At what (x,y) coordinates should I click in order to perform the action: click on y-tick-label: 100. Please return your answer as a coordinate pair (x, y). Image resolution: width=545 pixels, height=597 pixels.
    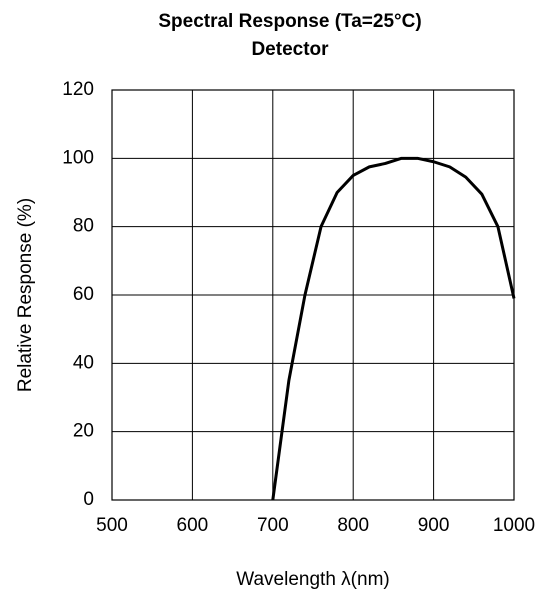
    Looking at the image, I should click on (78, 157).